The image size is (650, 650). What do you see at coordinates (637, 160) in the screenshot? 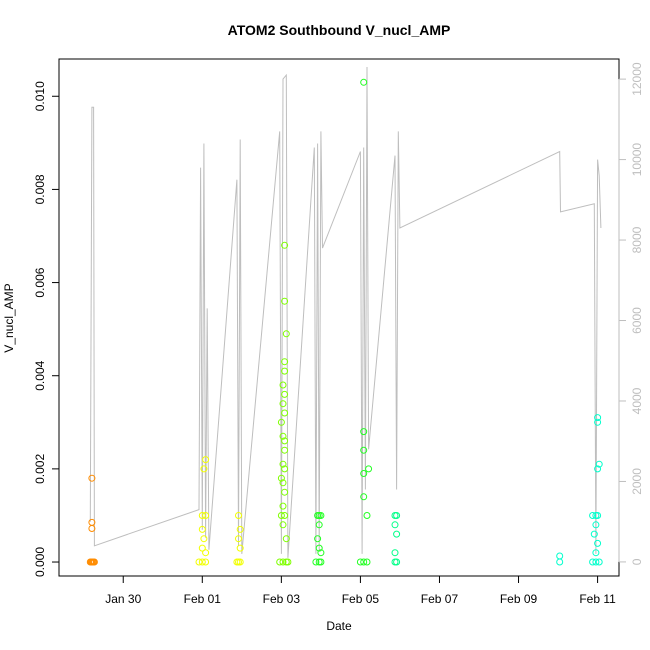
I see `y2-tick-label: 10000` at bounding box center [637, 160].